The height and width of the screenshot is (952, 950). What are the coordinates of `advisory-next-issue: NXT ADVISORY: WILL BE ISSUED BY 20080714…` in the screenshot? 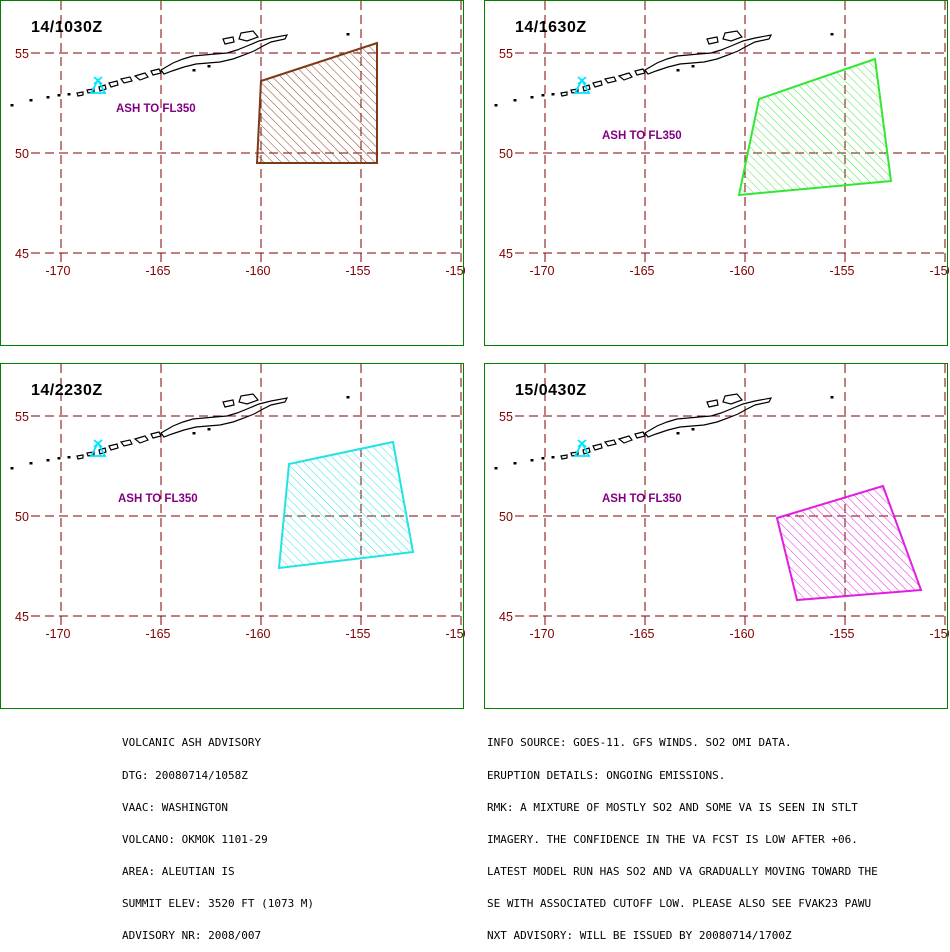 It's located at (639, 935).